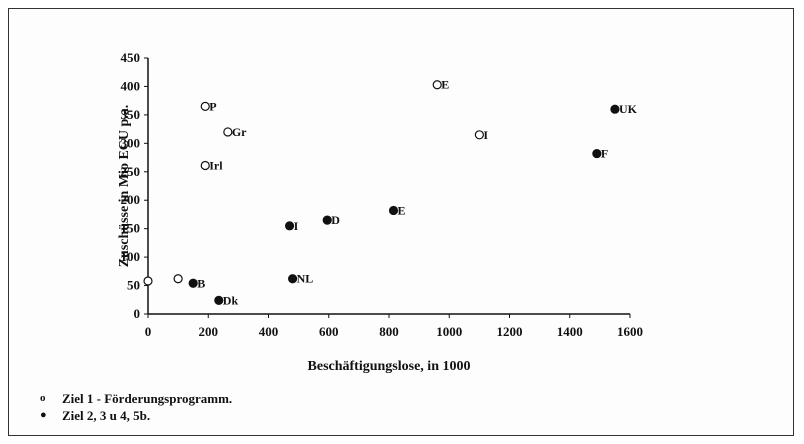  What do you see at coordinates (305, 279) in the screenshot?
I see `data-point-label: NL` at bounding box center [305, 279].